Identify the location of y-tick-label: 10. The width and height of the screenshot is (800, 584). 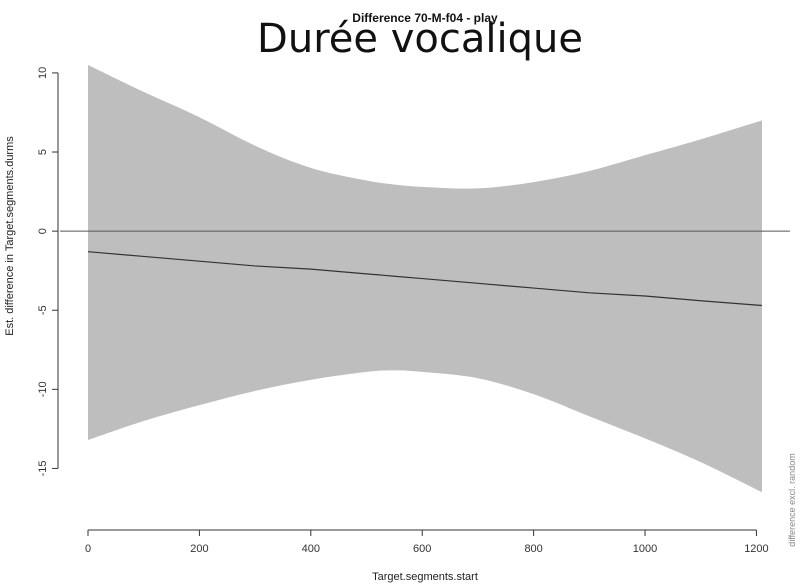
(43, 73).